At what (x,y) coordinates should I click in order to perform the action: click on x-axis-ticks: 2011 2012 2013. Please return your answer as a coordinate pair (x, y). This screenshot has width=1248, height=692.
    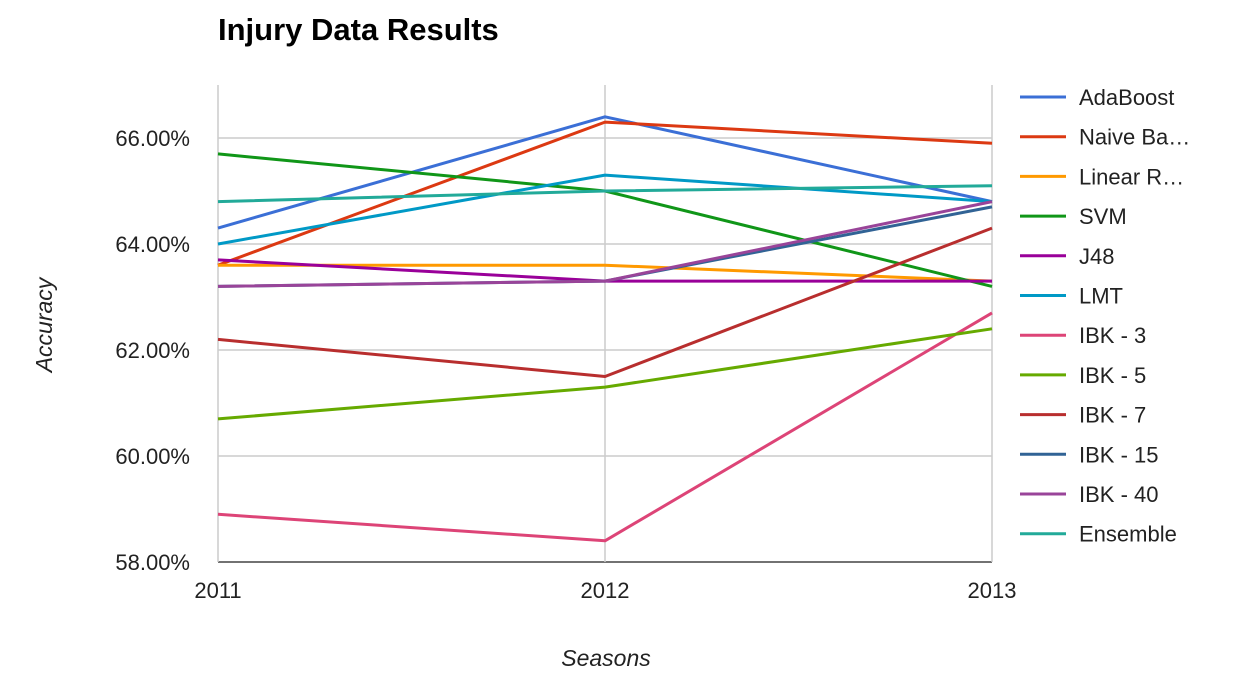
    Looking at the image, I should click on (605, 590).